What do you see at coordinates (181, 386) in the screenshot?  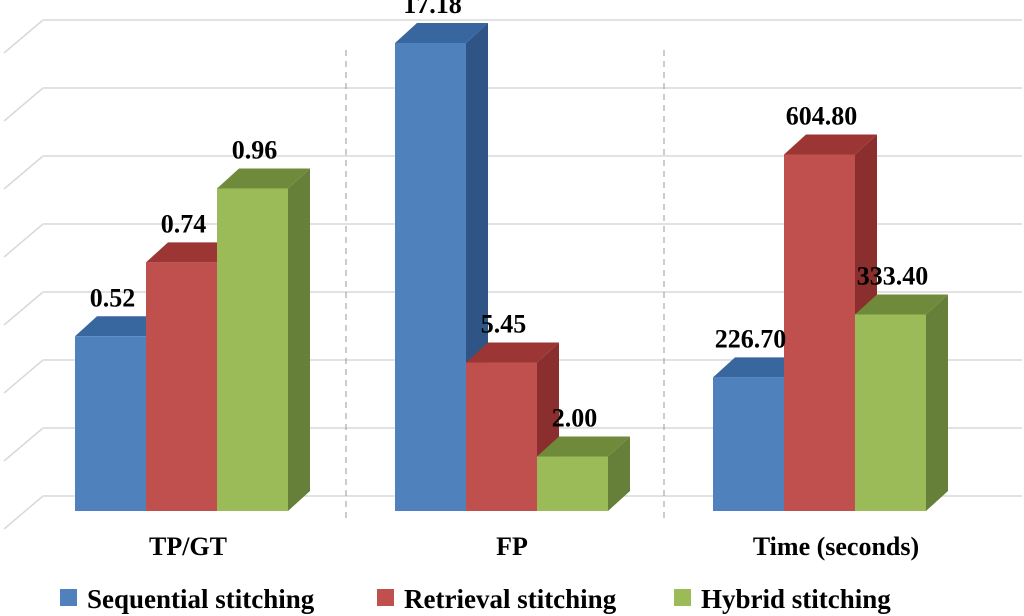 I see `bar-tp-gt-retrieval-stitching-front` at bounding box center [181, 386].